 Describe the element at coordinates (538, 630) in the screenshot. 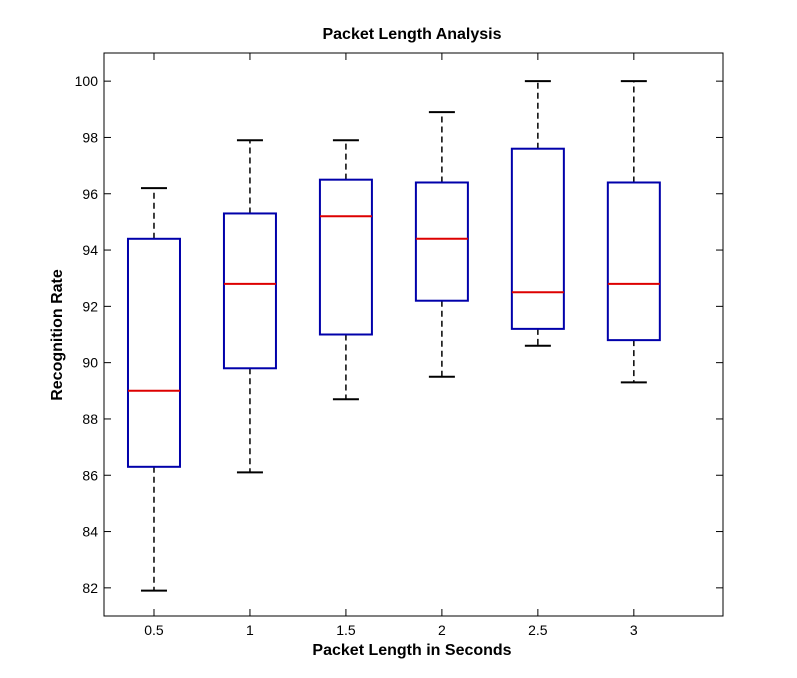

I see `x-tick-label: 2.5` at that location.